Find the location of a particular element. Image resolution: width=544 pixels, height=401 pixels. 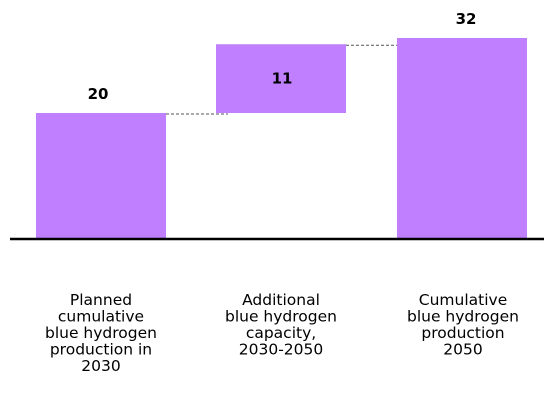

category-label-line: 2030-2050 is located at coordinates (281, 350).